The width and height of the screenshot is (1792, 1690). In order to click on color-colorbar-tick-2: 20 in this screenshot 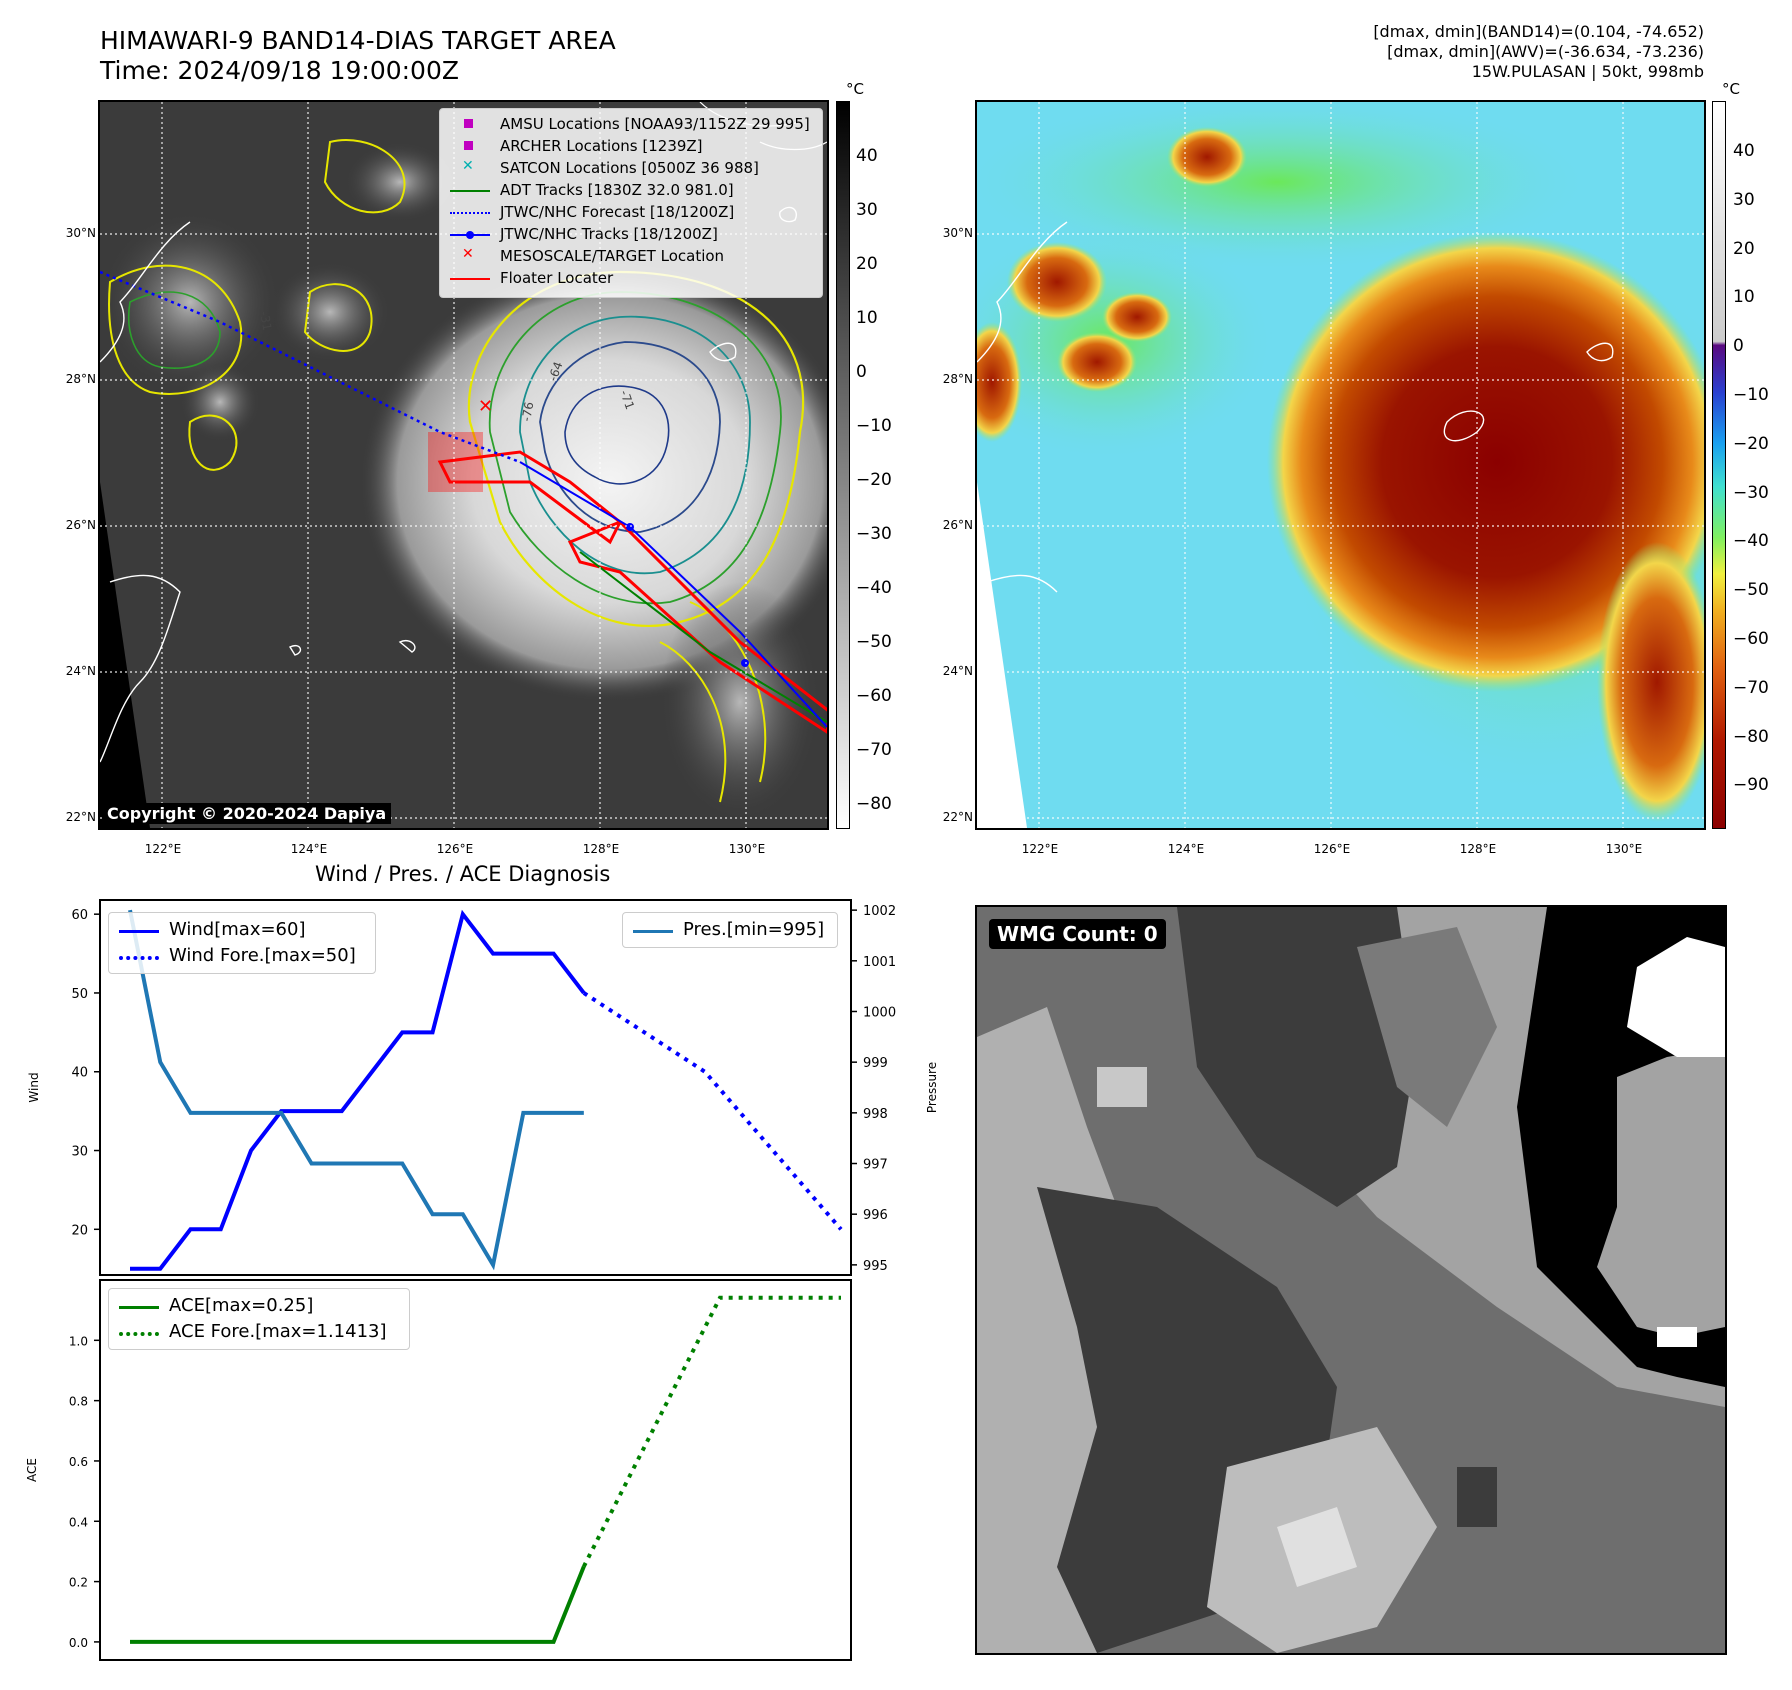, I will do `click(1744, 248)`.